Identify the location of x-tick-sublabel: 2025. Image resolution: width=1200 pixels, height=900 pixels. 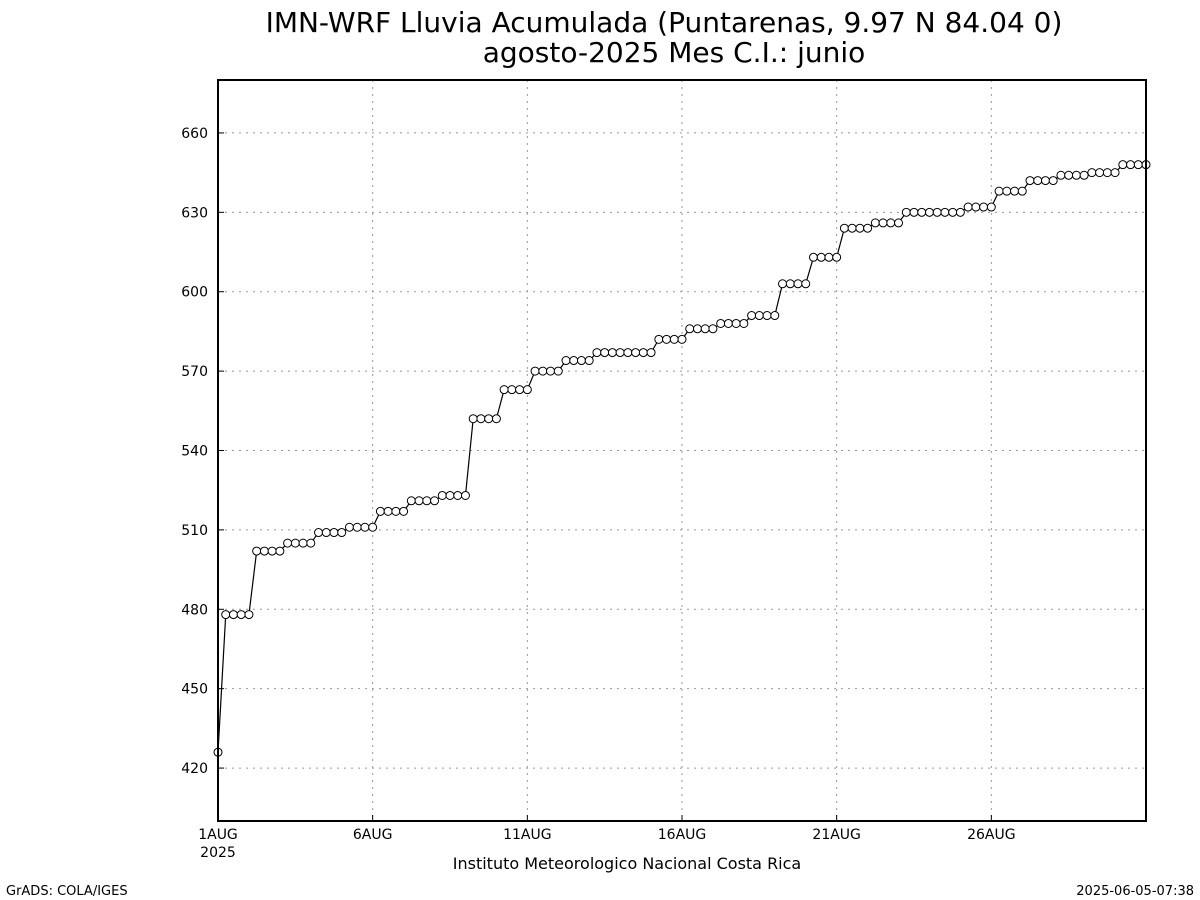
(218, 853).